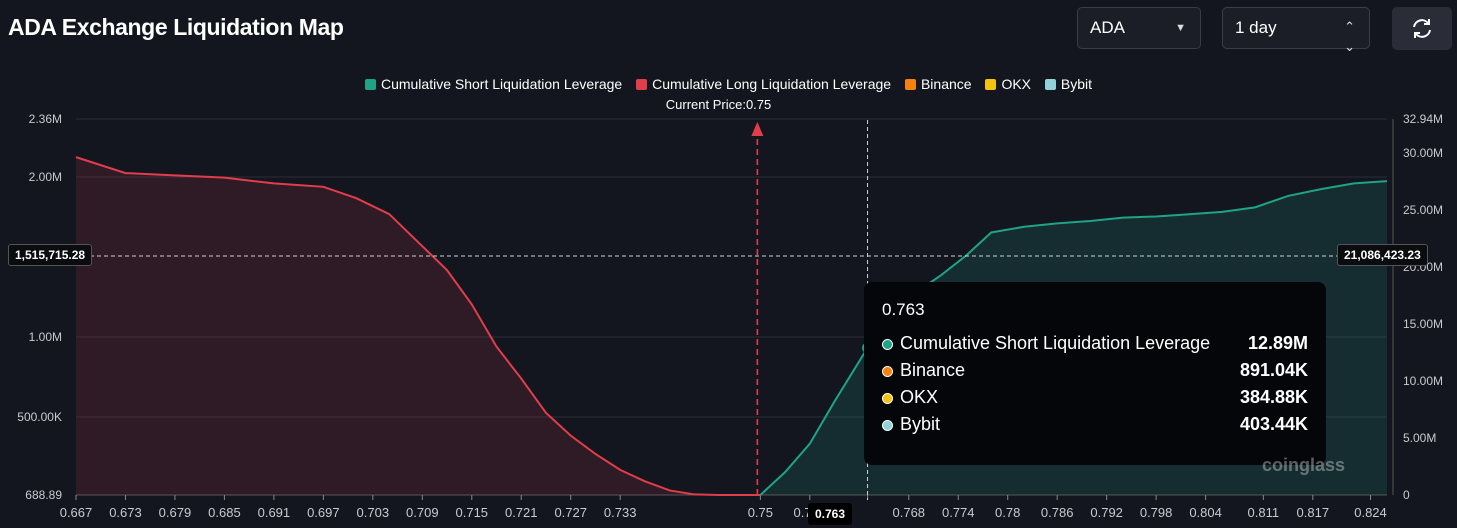 Image resolution: width=1457 pixels, height=528 pixels. Describe the element at coordinates (1007, 512) in the screenshot. I see `x-tick-label: 0.78` at that location.